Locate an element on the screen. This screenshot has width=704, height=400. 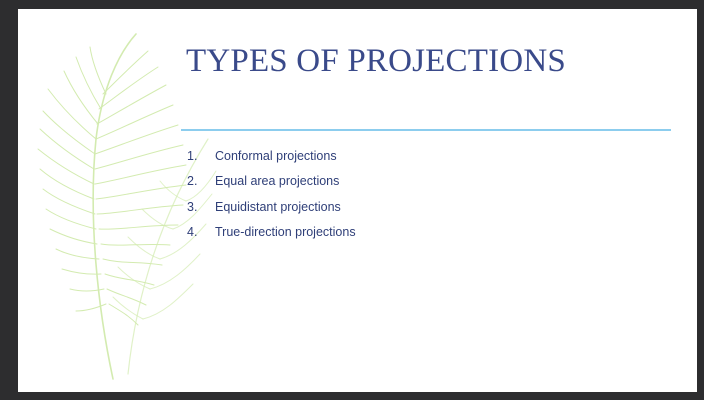
list-item: 2. Equal area projections is located at coordinates (271, 186).